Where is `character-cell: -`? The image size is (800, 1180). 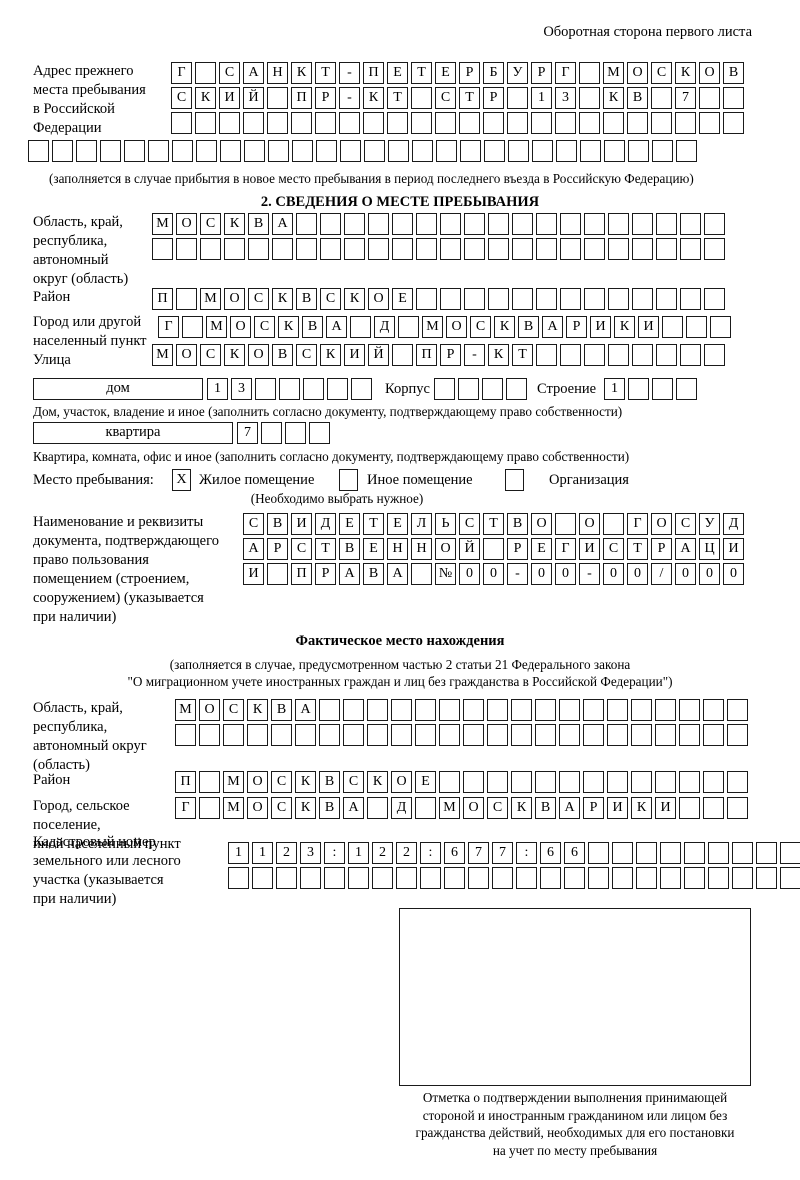 character-cell: - is located at coordinates (349, 73).